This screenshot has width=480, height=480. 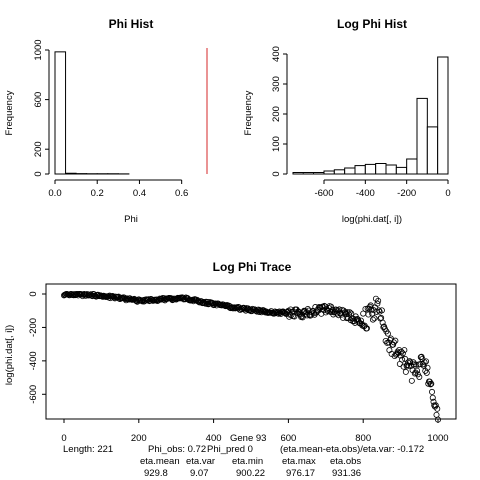 What do you see at coordinates (214, 438) in the screenshot?
I see `x-tick-label: 400` at bounding box center [214, 438].